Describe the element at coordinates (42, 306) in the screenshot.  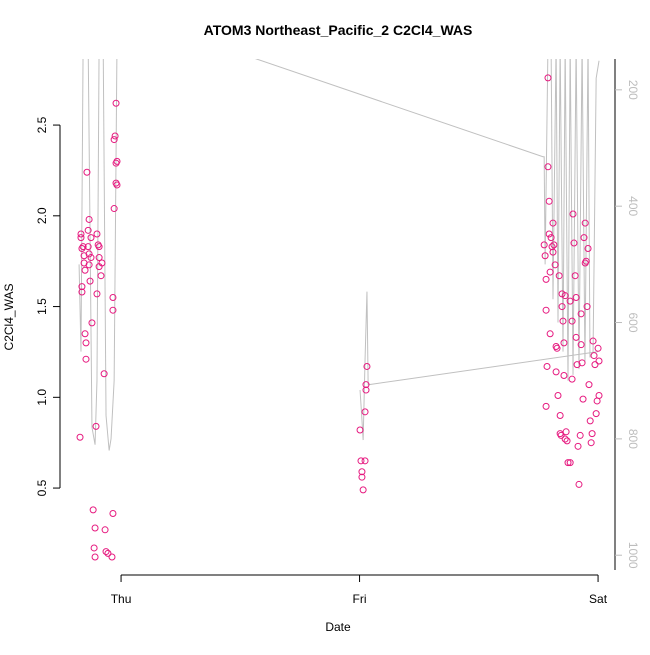
I see `y-tick-label: 1.5` at that location.